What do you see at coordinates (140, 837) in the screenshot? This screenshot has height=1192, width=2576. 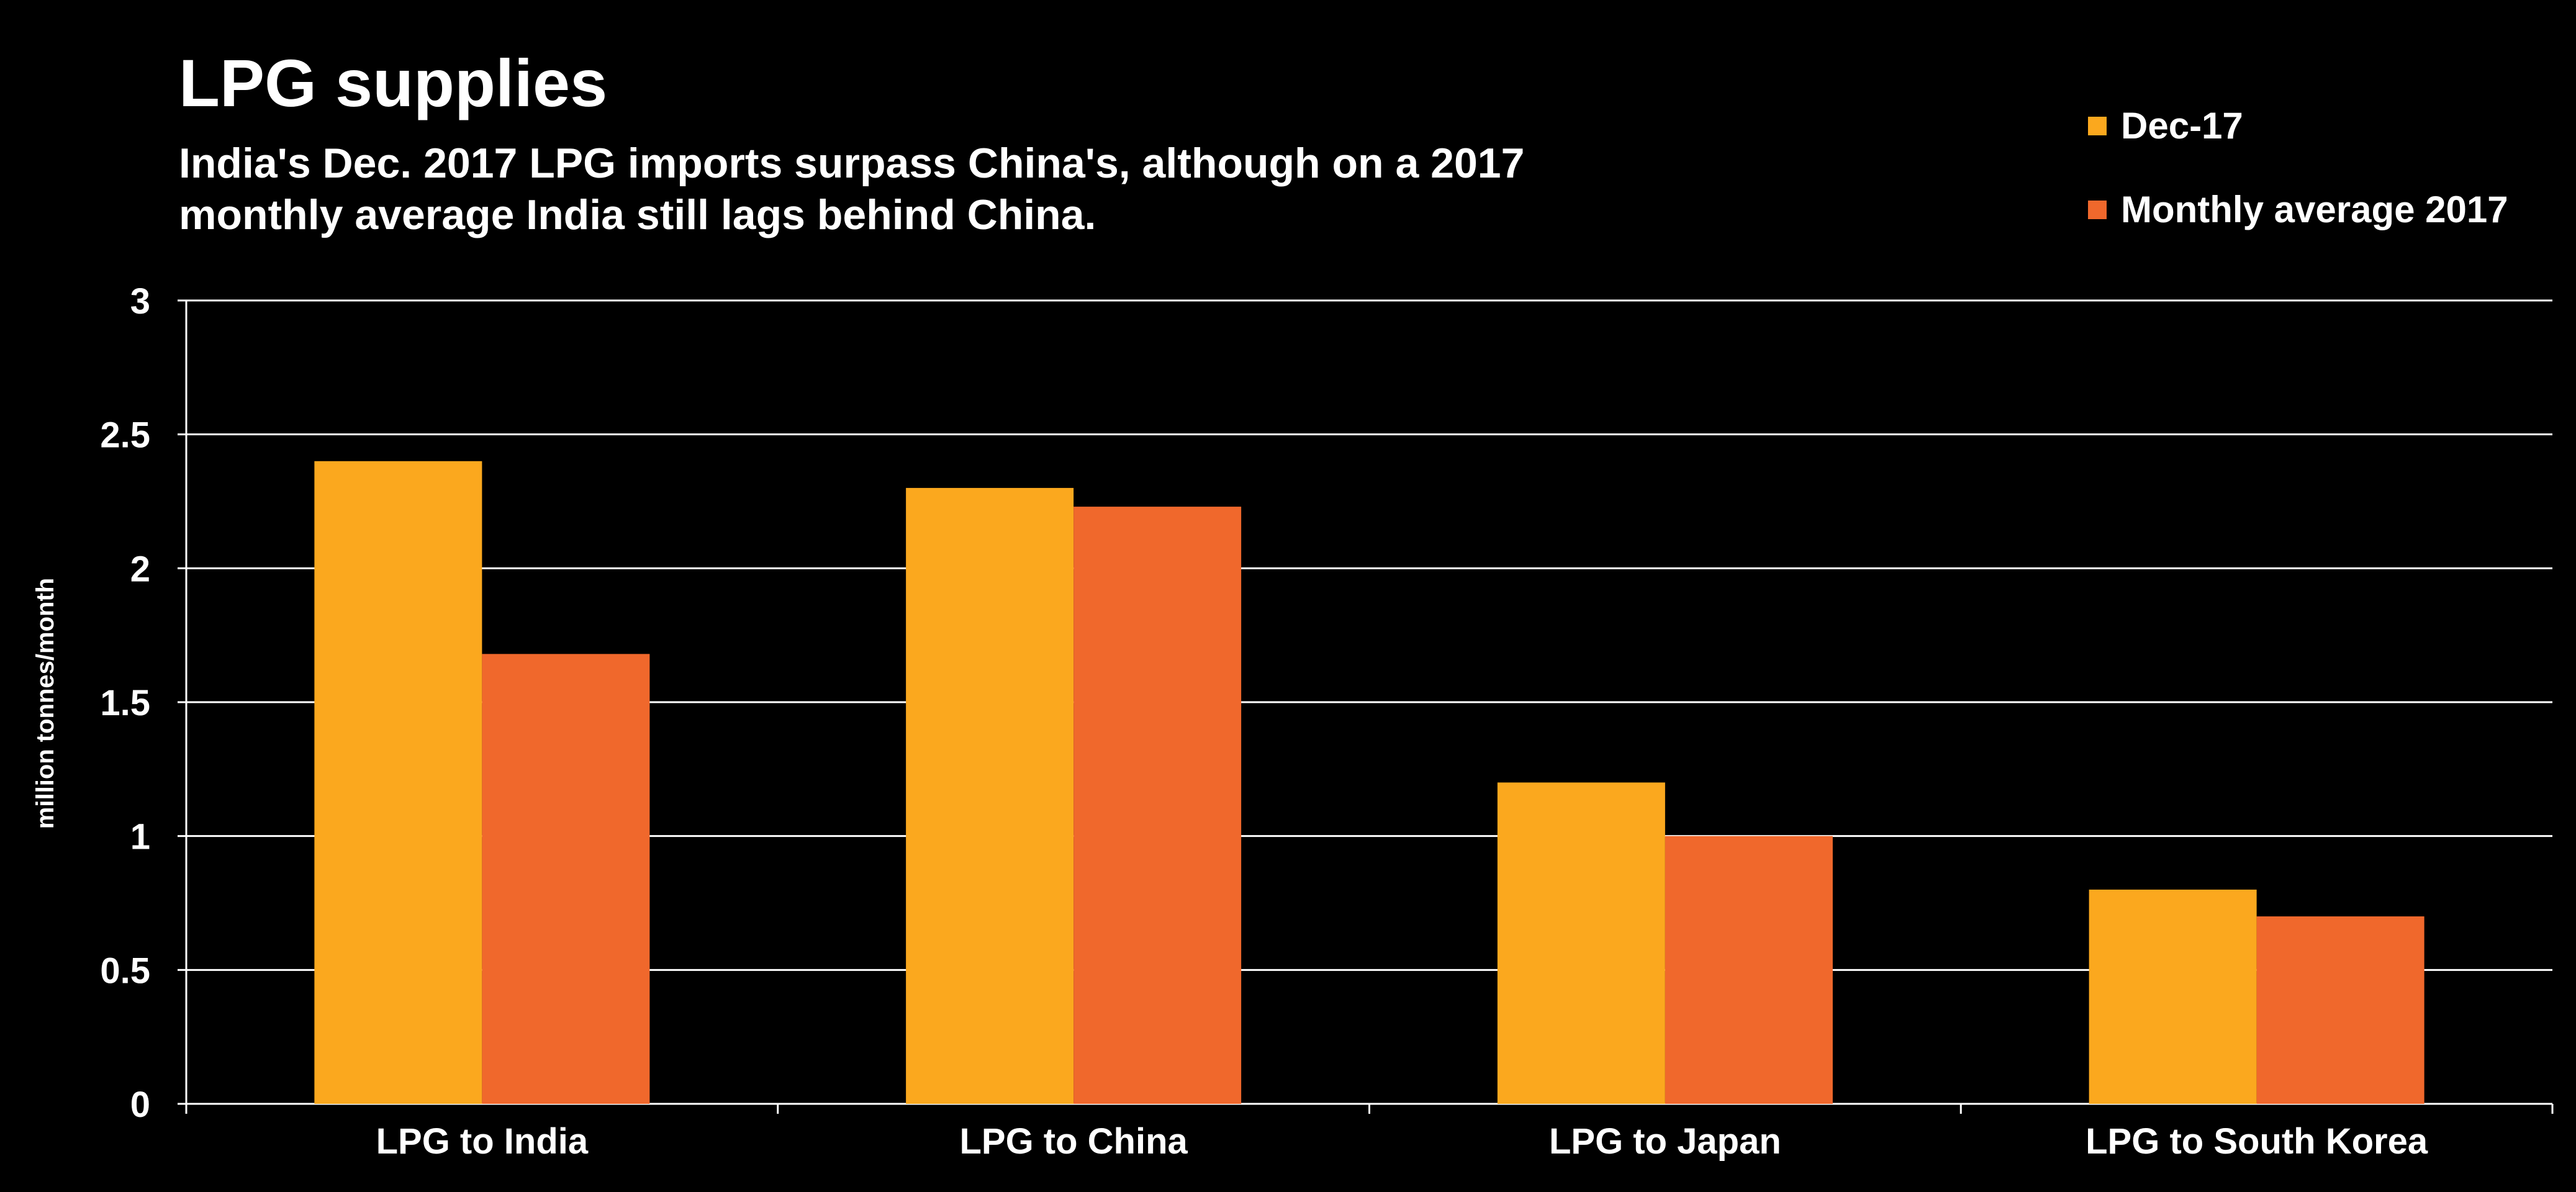 I see `y-tick-label: 1` at bounding box center [140, 837].